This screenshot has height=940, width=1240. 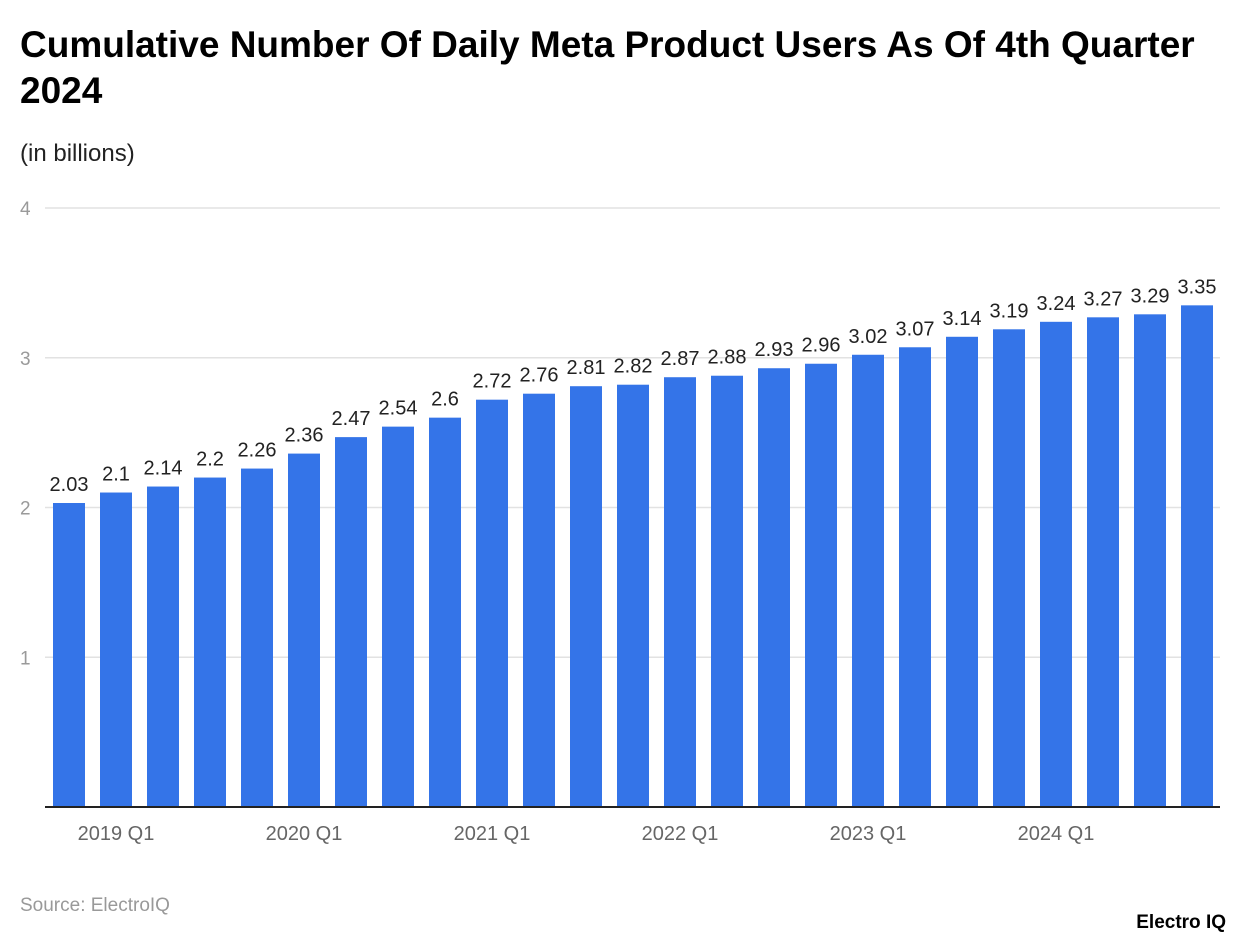 I want to click on data-label: 2.47, so click(x=351, y=419).